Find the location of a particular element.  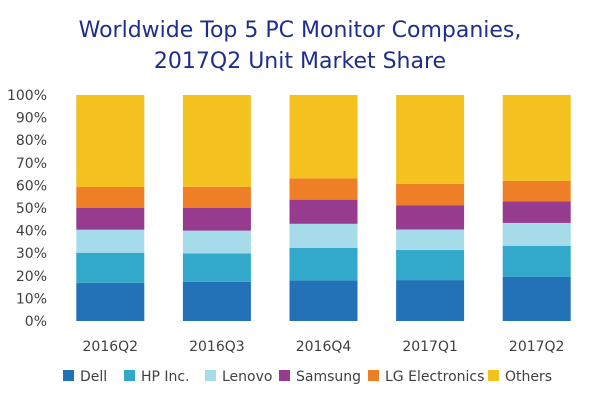

y-tick-label: 90% is located at coordinates (31, 119).